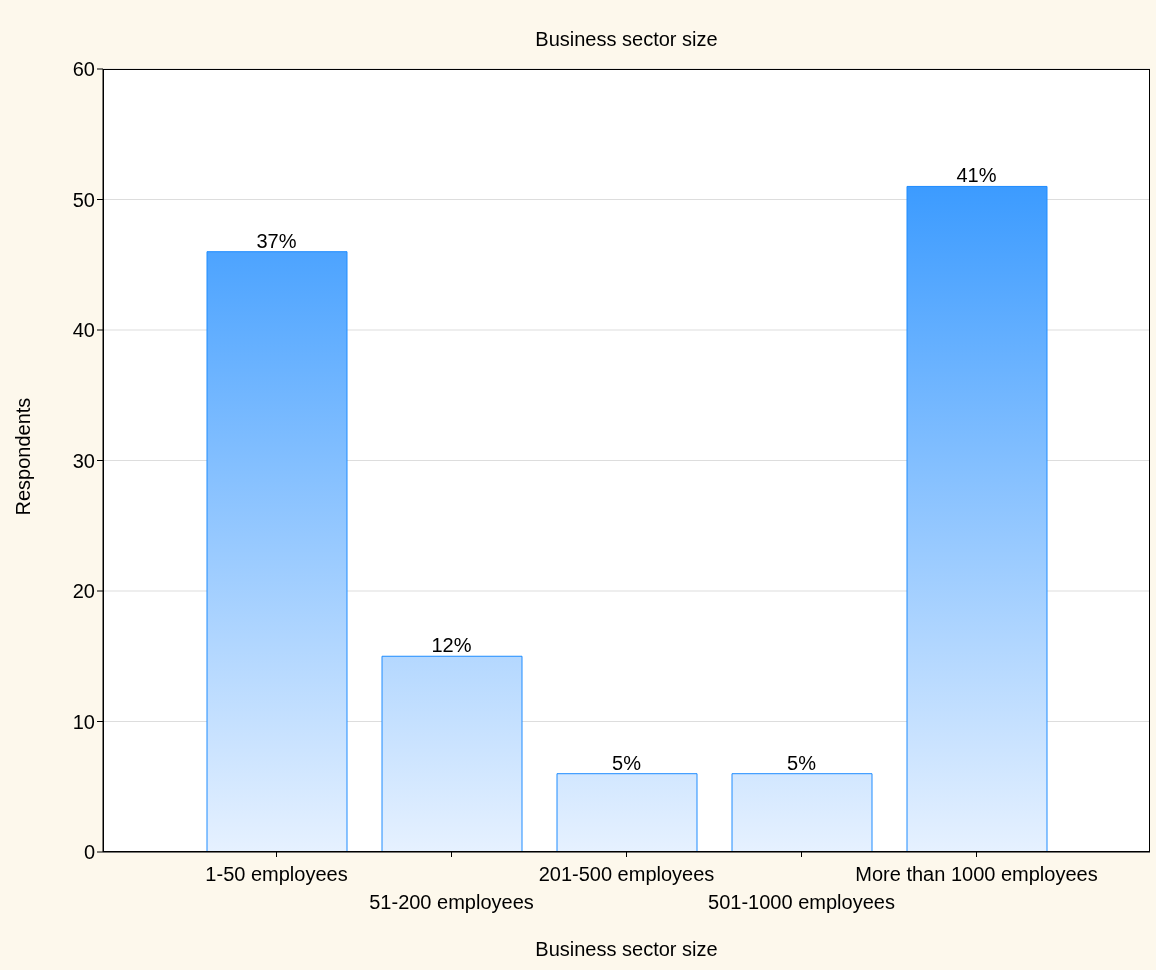 Image resolution: width=1156 pixels, height=970 pixels. Describe the element at coordinates (451, 645) in the screenshot. I see `annotation: 12%` at that location.